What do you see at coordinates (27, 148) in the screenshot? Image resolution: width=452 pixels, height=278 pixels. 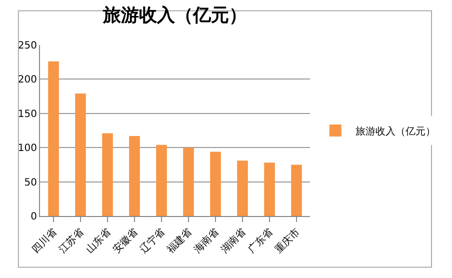 I see `y-tick-label: 100` at bounding box center [27, 148].